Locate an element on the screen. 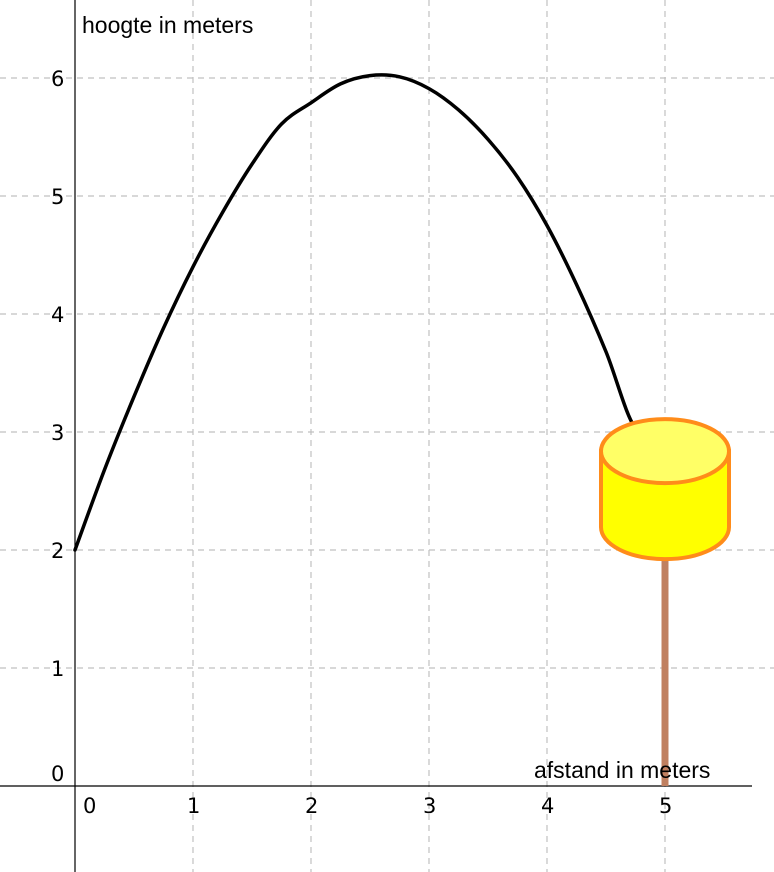 This screenshot has width=774, height=872. y-tick-label: 6 is located at coordinates (57, 79).